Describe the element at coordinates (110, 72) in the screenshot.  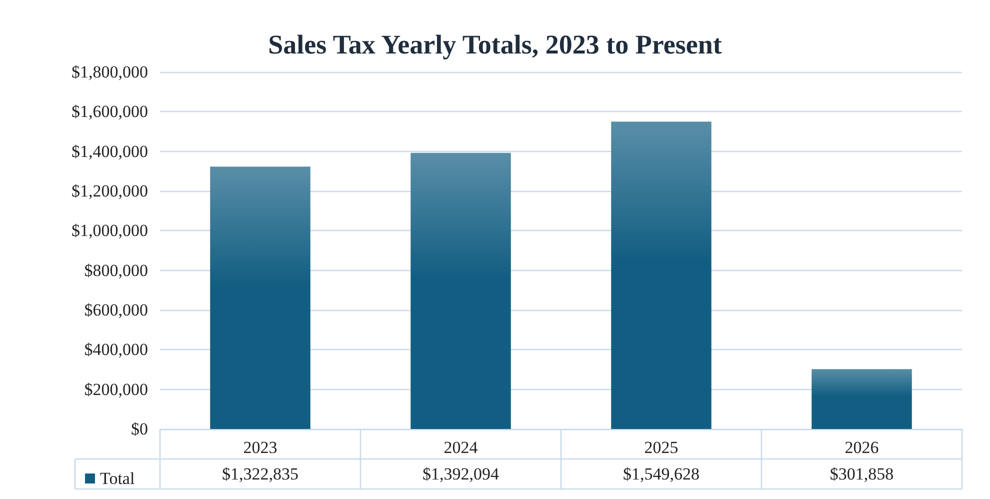
I see `y-tick-label: $1,800,000` at that location.